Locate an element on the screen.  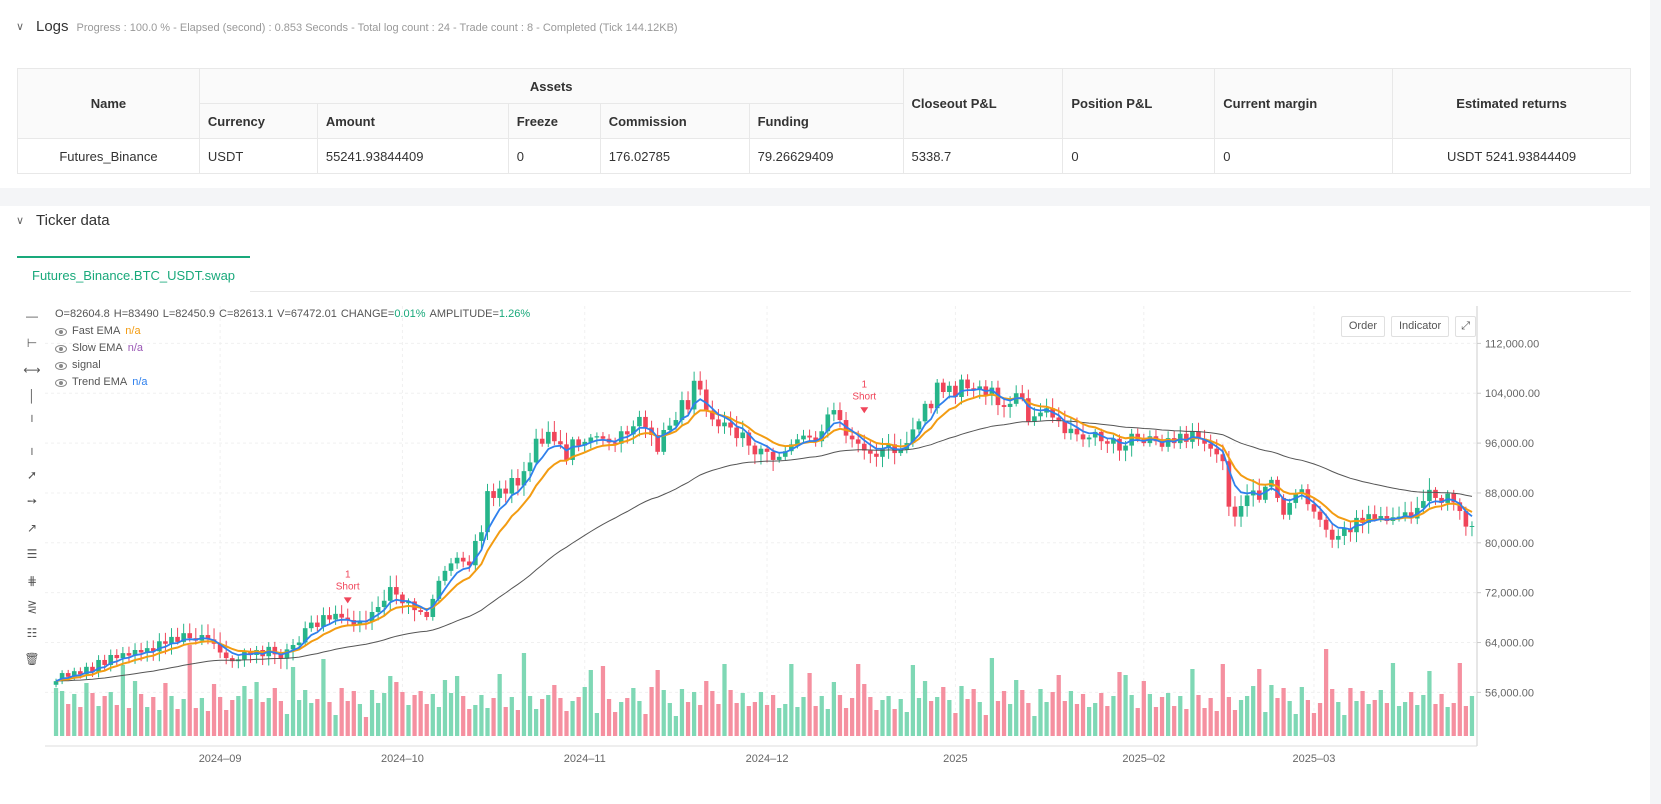
col-name: Name is located at coordinates (108, 103).